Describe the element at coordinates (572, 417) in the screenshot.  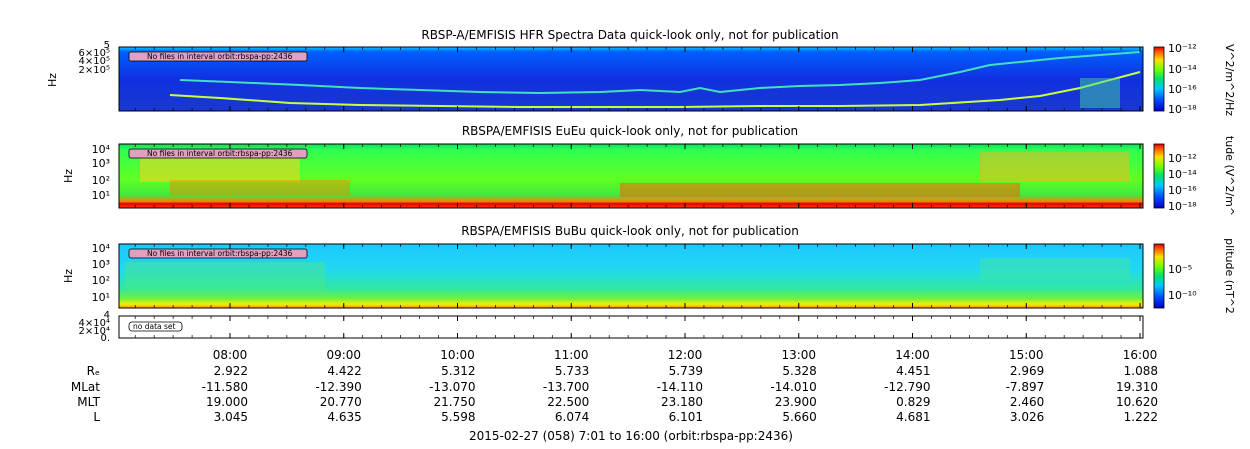
I see `ephem-value: 6.074` at that location.